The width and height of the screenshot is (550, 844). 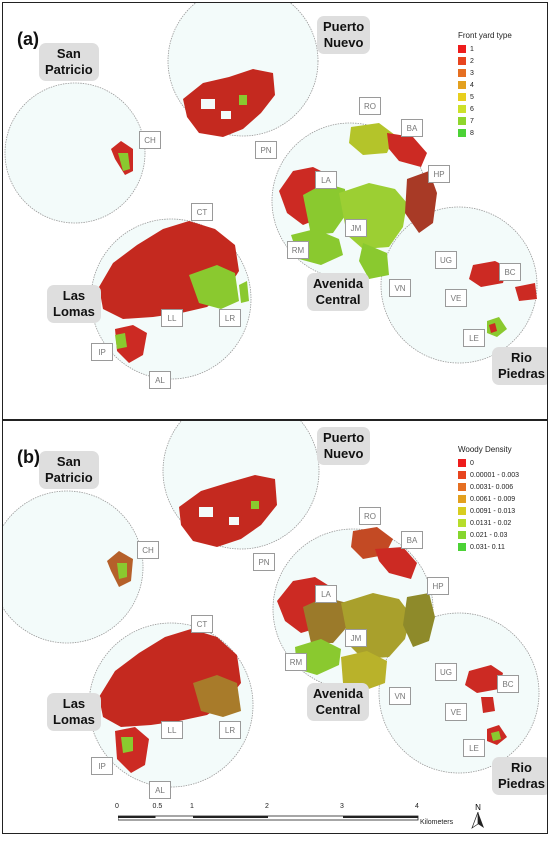 I want to click on panel-label: (a), so click(x=28, y=39).